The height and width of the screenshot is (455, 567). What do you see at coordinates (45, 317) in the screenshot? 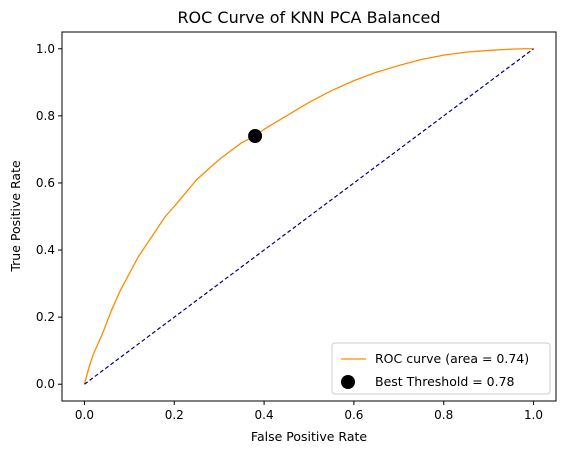
I see `y-tick-label: 0.2` at bounding box center [45, 317].